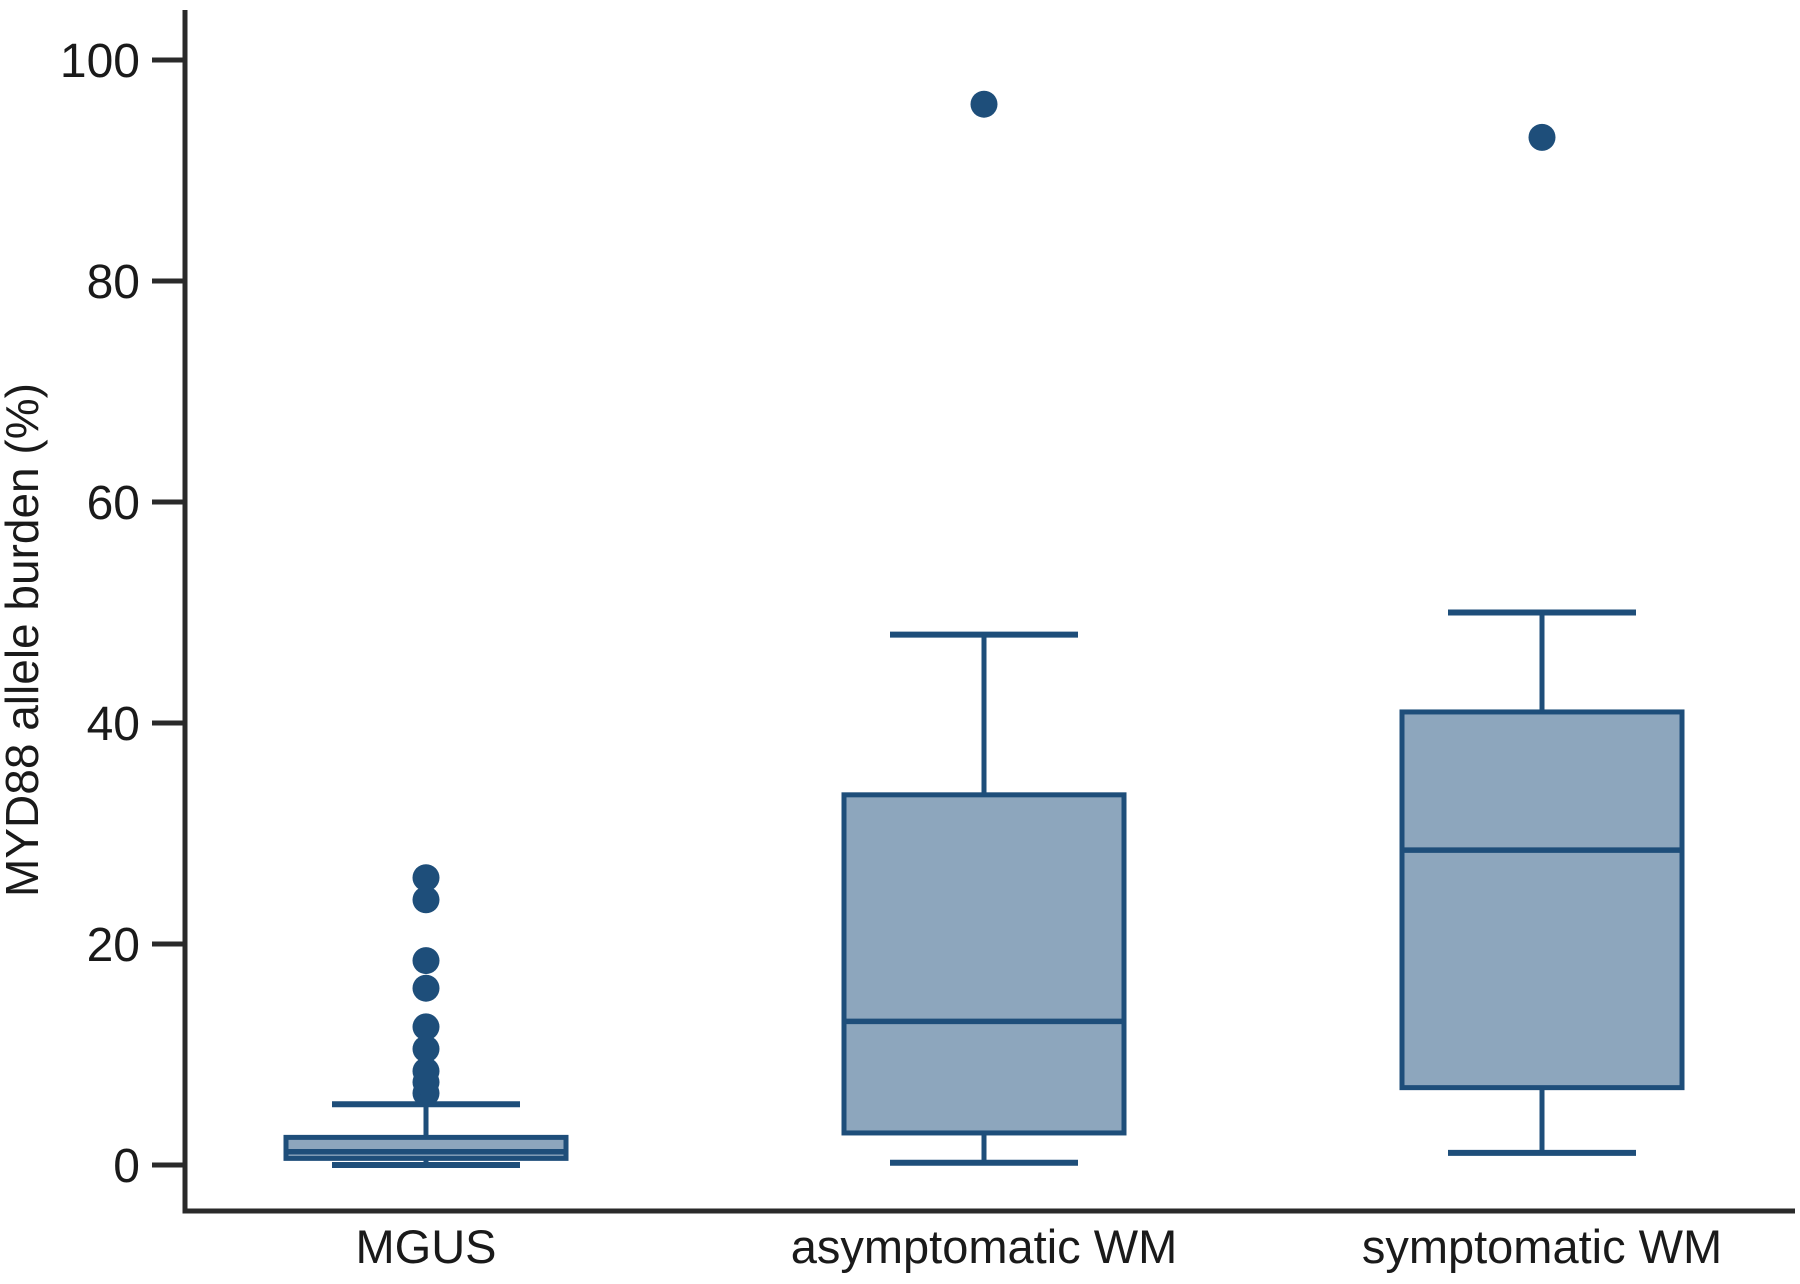  Describe the element at coordinates (426, 1246) in the screenshot. I see `category-label: MGUS` at that location.